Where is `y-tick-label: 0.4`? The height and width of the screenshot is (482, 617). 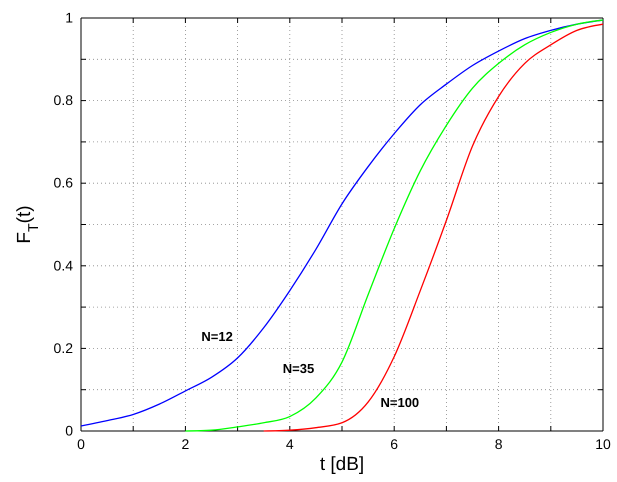 y-tick-label: 0.4 is located at coordinates (64, 265).